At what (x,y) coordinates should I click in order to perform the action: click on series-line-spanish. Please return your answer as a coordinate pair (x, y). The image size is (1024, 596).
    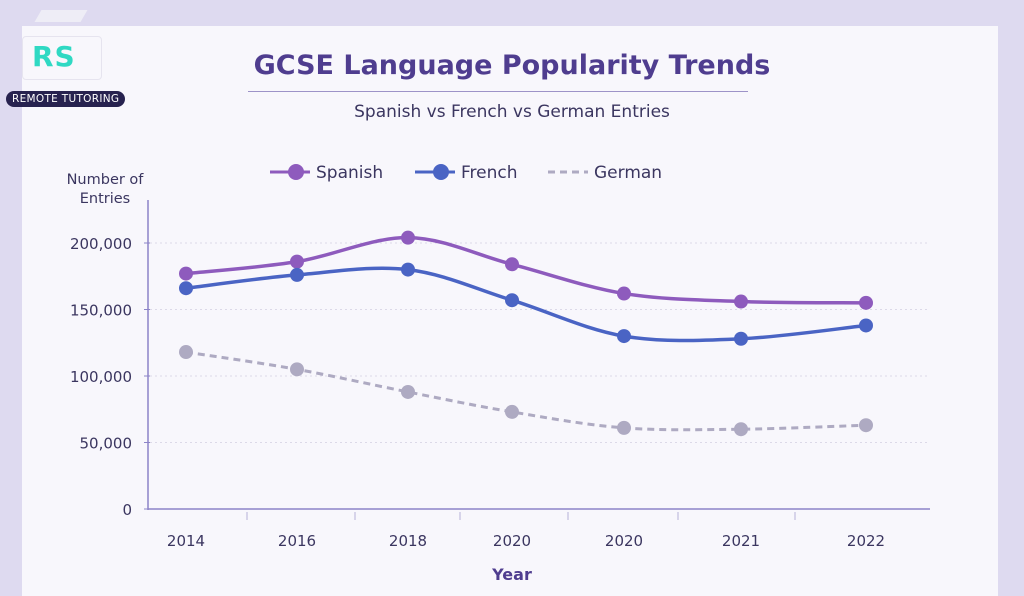
    Looking at the image, I should click on (526, 270).